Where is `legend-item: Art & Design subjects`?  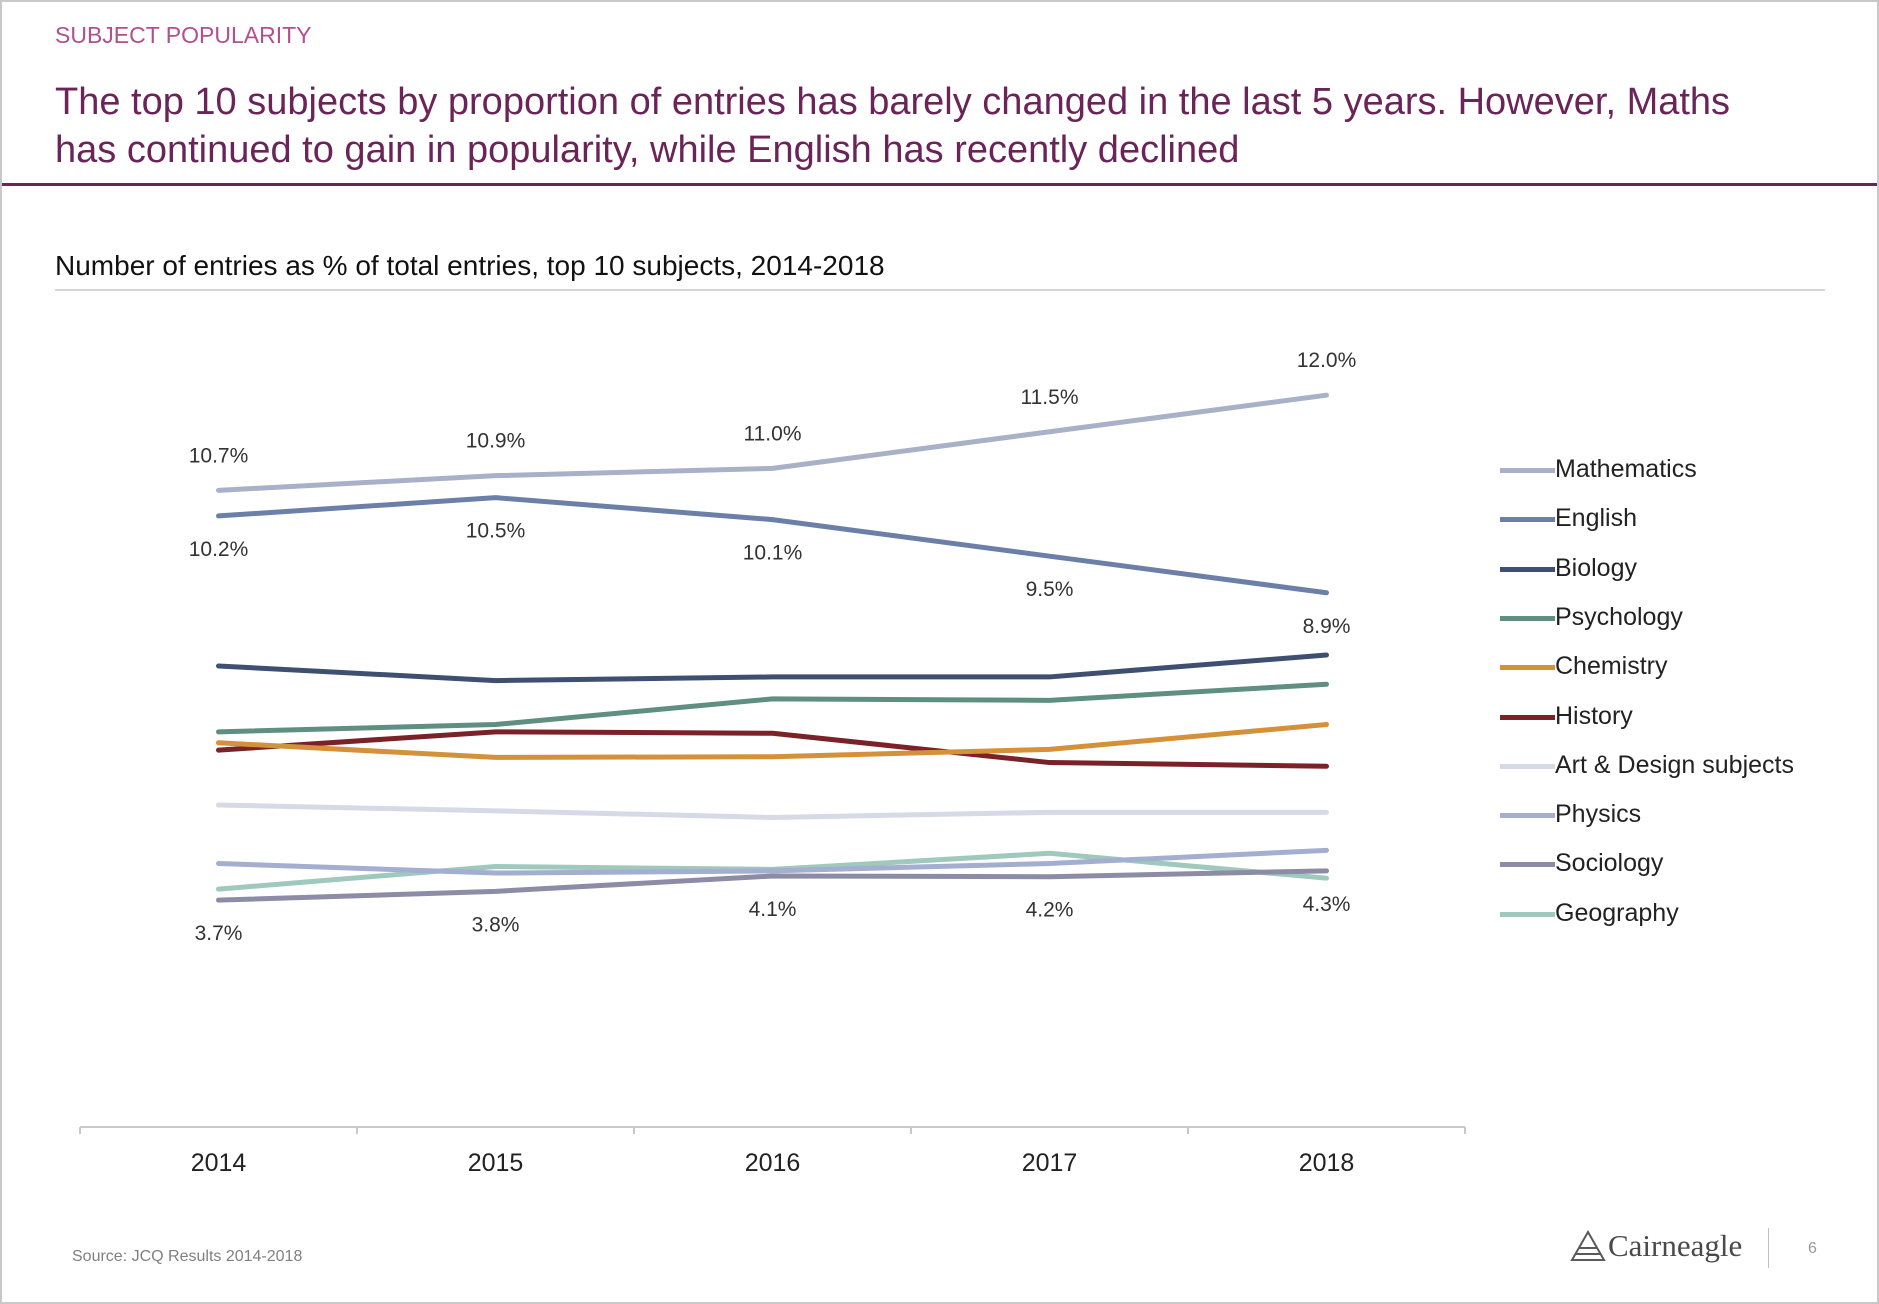
legend-item: Art & Design subjects is located at coordinates (1680, 766).